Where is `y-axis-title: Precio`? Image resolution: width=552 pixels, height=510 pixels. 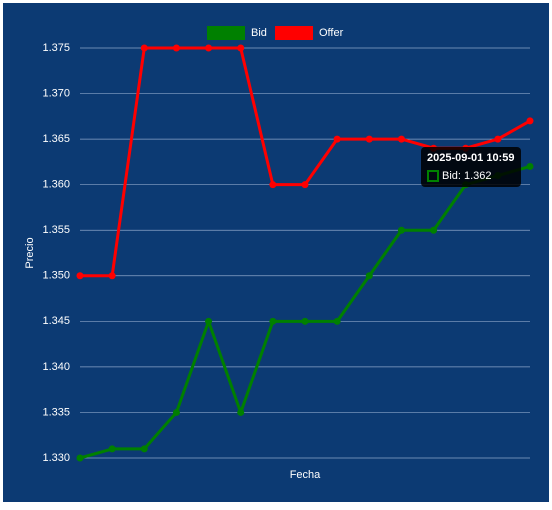 y-axis-title: Precio is located at coordinates (30, 252).